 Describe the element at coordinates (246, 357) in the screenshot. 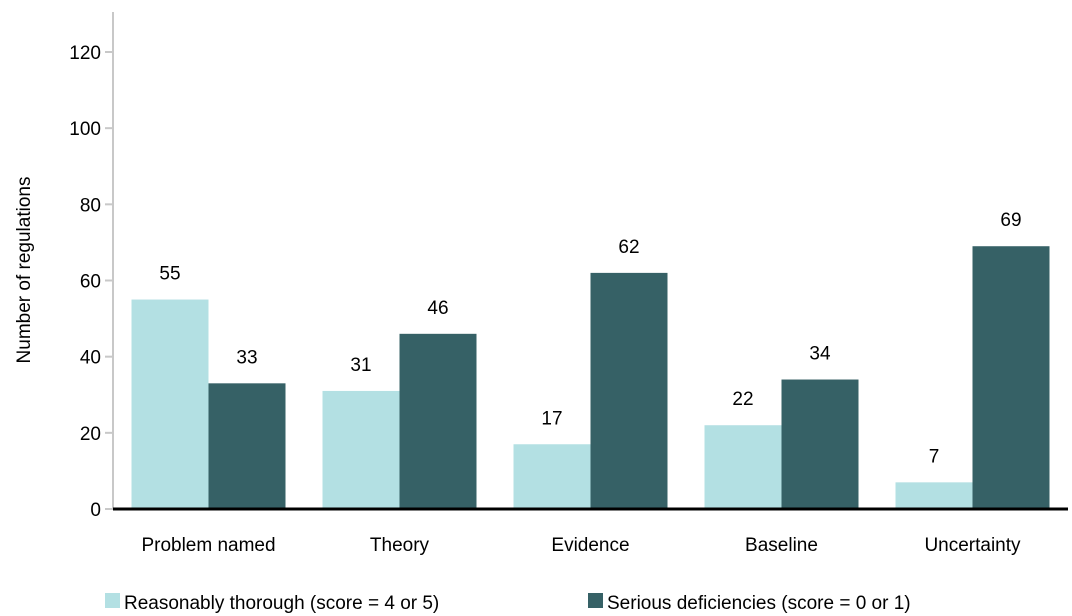

I see `data-label: 33` at that location.